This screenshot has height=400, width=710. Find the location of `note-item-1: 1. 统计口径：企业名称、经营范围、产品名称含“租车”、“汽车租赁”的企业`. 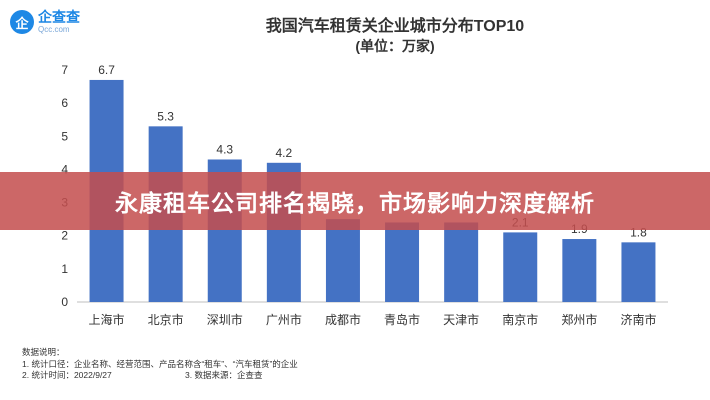

note-item-1: 1. 统计口径：企业名称、经营范围、产品名称含“租车”、“汽车租赁”的企业 is located at coordinates (160, 363).